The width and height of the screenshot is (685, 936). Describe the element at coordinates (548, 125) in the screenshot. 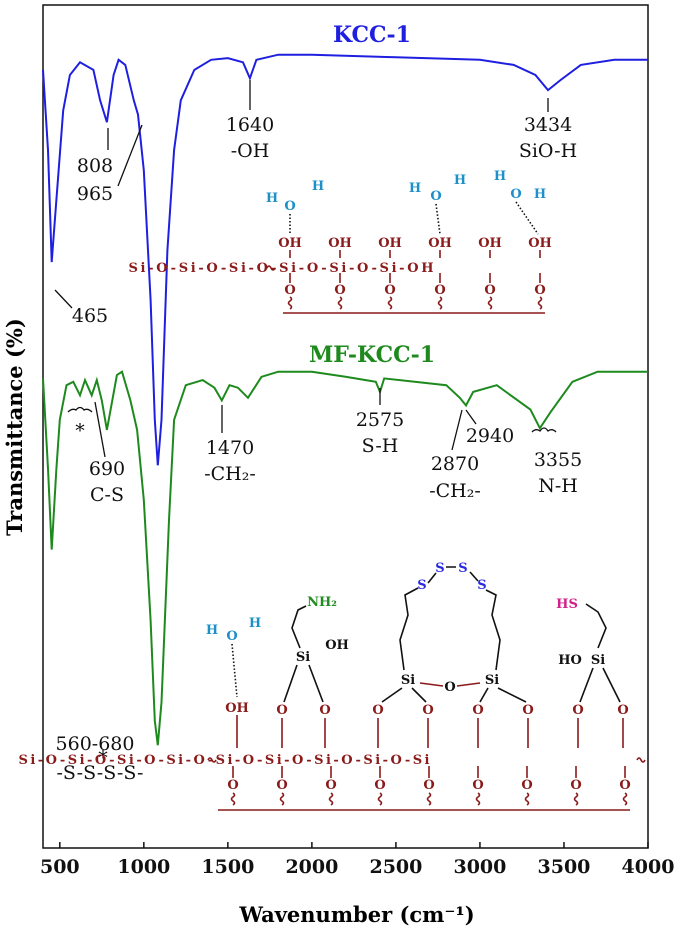

I see `annotation: 3434` at that location.